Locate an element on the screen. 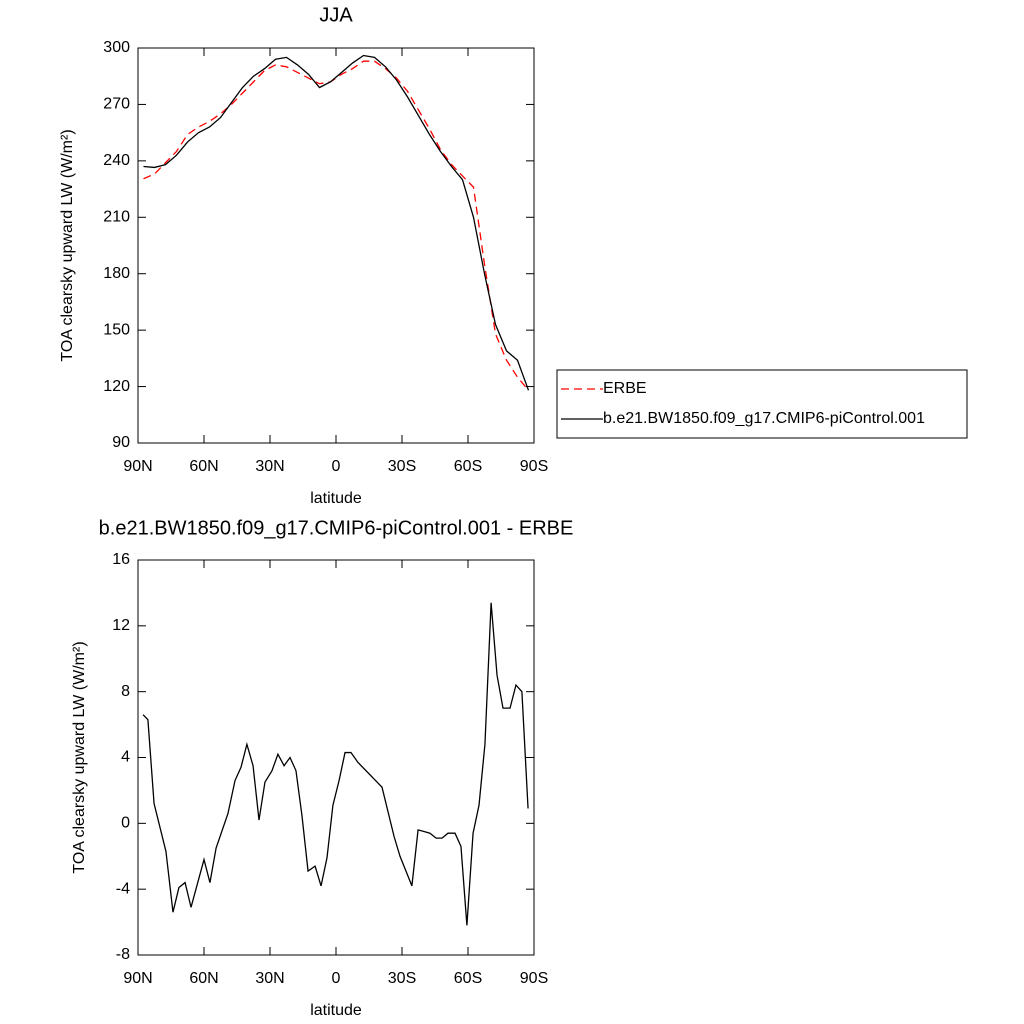  y-tick-label: 120 is located at coordinates (116, 386).